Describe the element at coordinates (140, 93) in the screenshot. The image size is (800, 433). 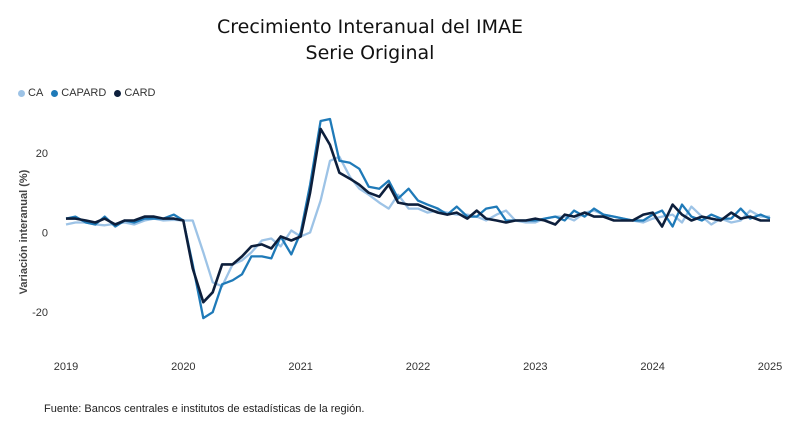
I see `legend-label-card: CARD` at that location.